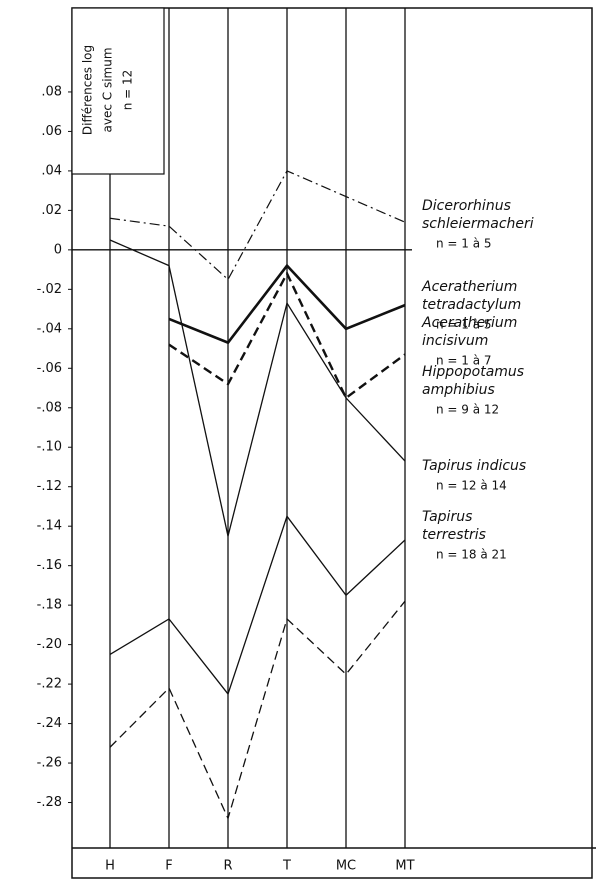 This screenshot has height=884, width=596. Describe the element at coordinates (49, 526) in the screenshot. I see `y-tick-label: -.14` at that location.